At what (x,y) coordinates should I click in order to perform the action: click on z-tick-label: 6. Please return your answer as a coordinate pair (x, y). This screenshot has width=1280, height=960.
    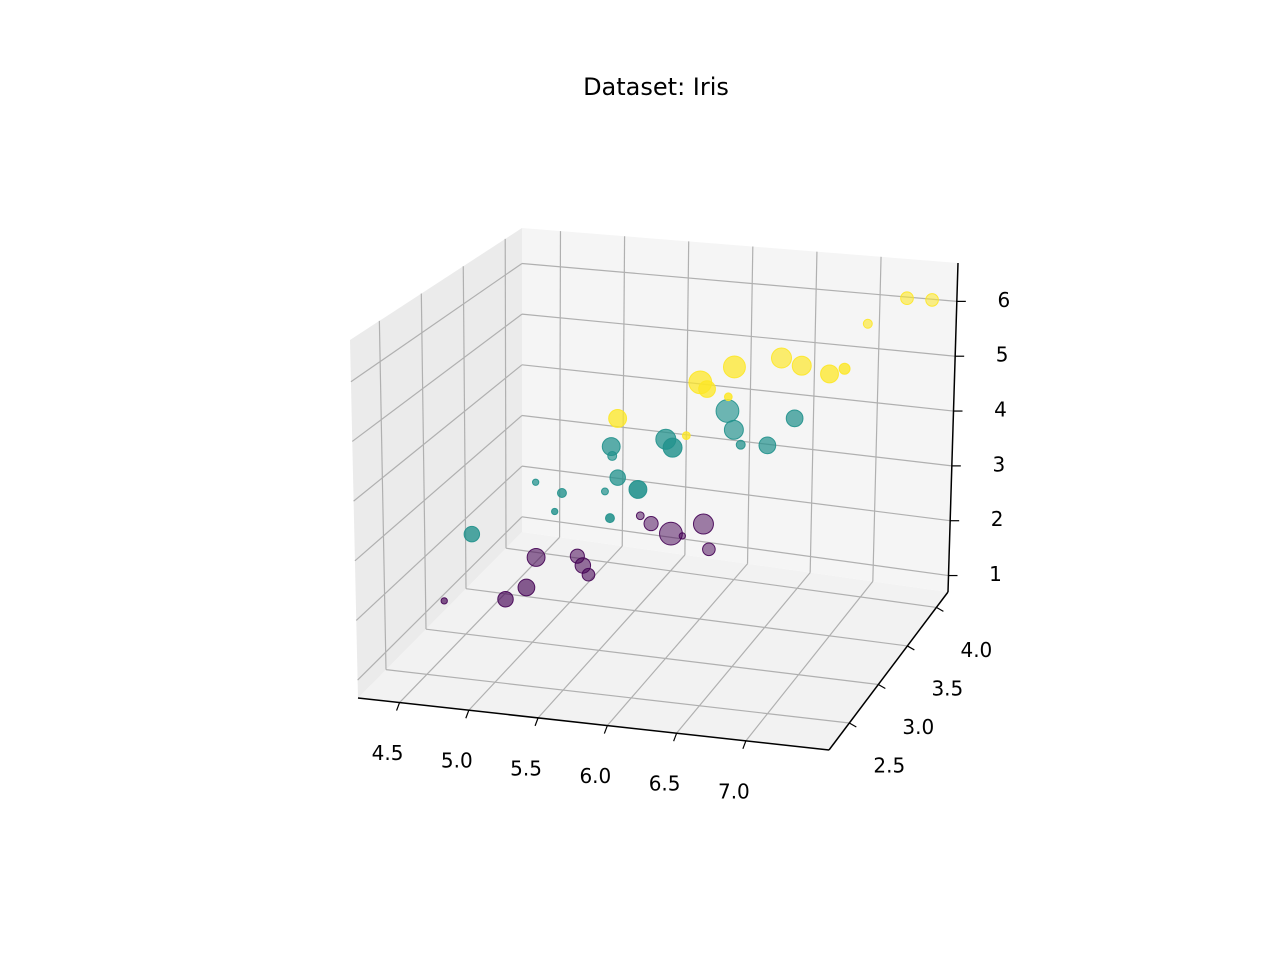
    Looking at the image, I should click on (1003, 300).